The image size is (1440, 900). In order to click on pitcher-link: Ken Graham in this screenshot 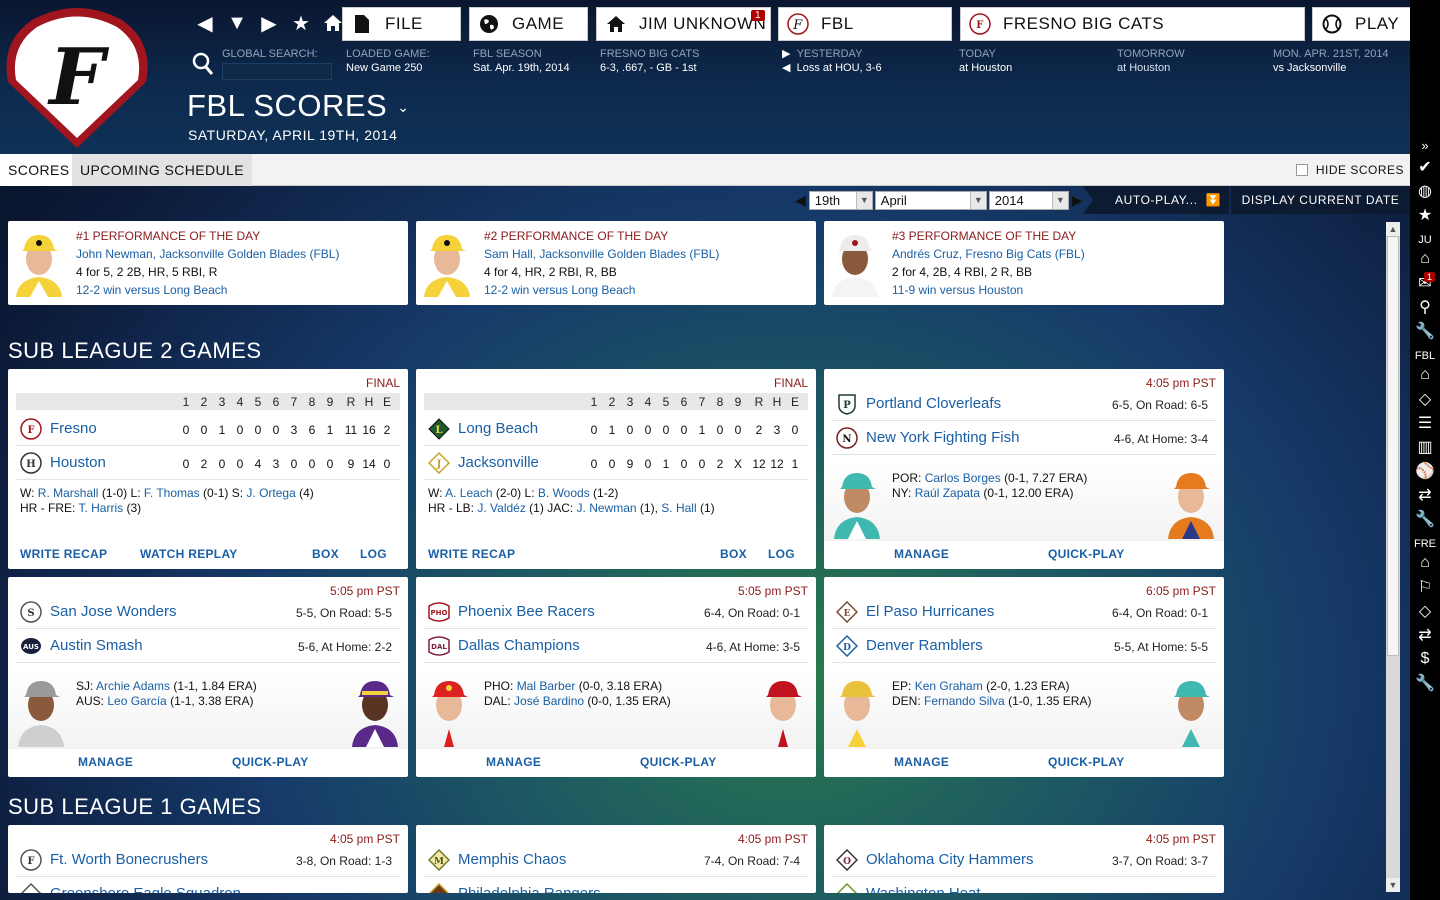, I will do `click(948, 686)`.